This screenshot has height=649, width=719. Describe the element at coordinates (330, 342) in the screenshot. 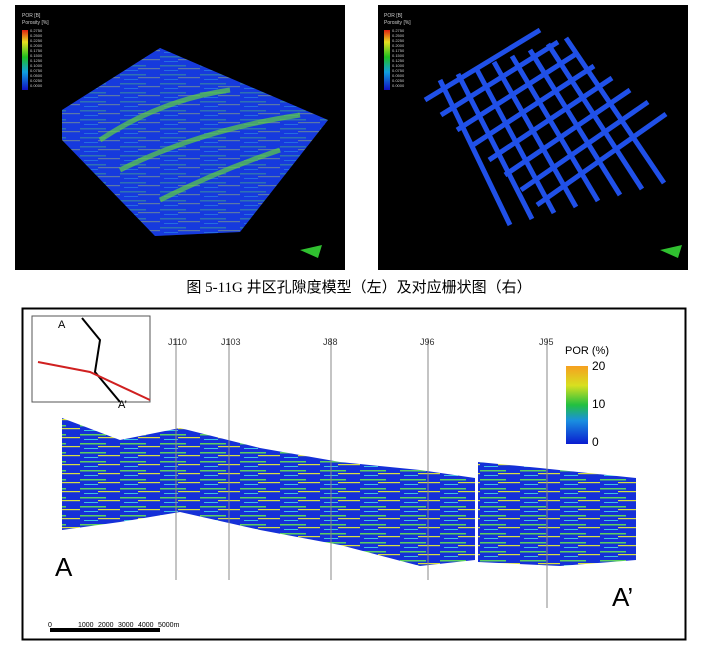

I see `well-label: J88` at that location.